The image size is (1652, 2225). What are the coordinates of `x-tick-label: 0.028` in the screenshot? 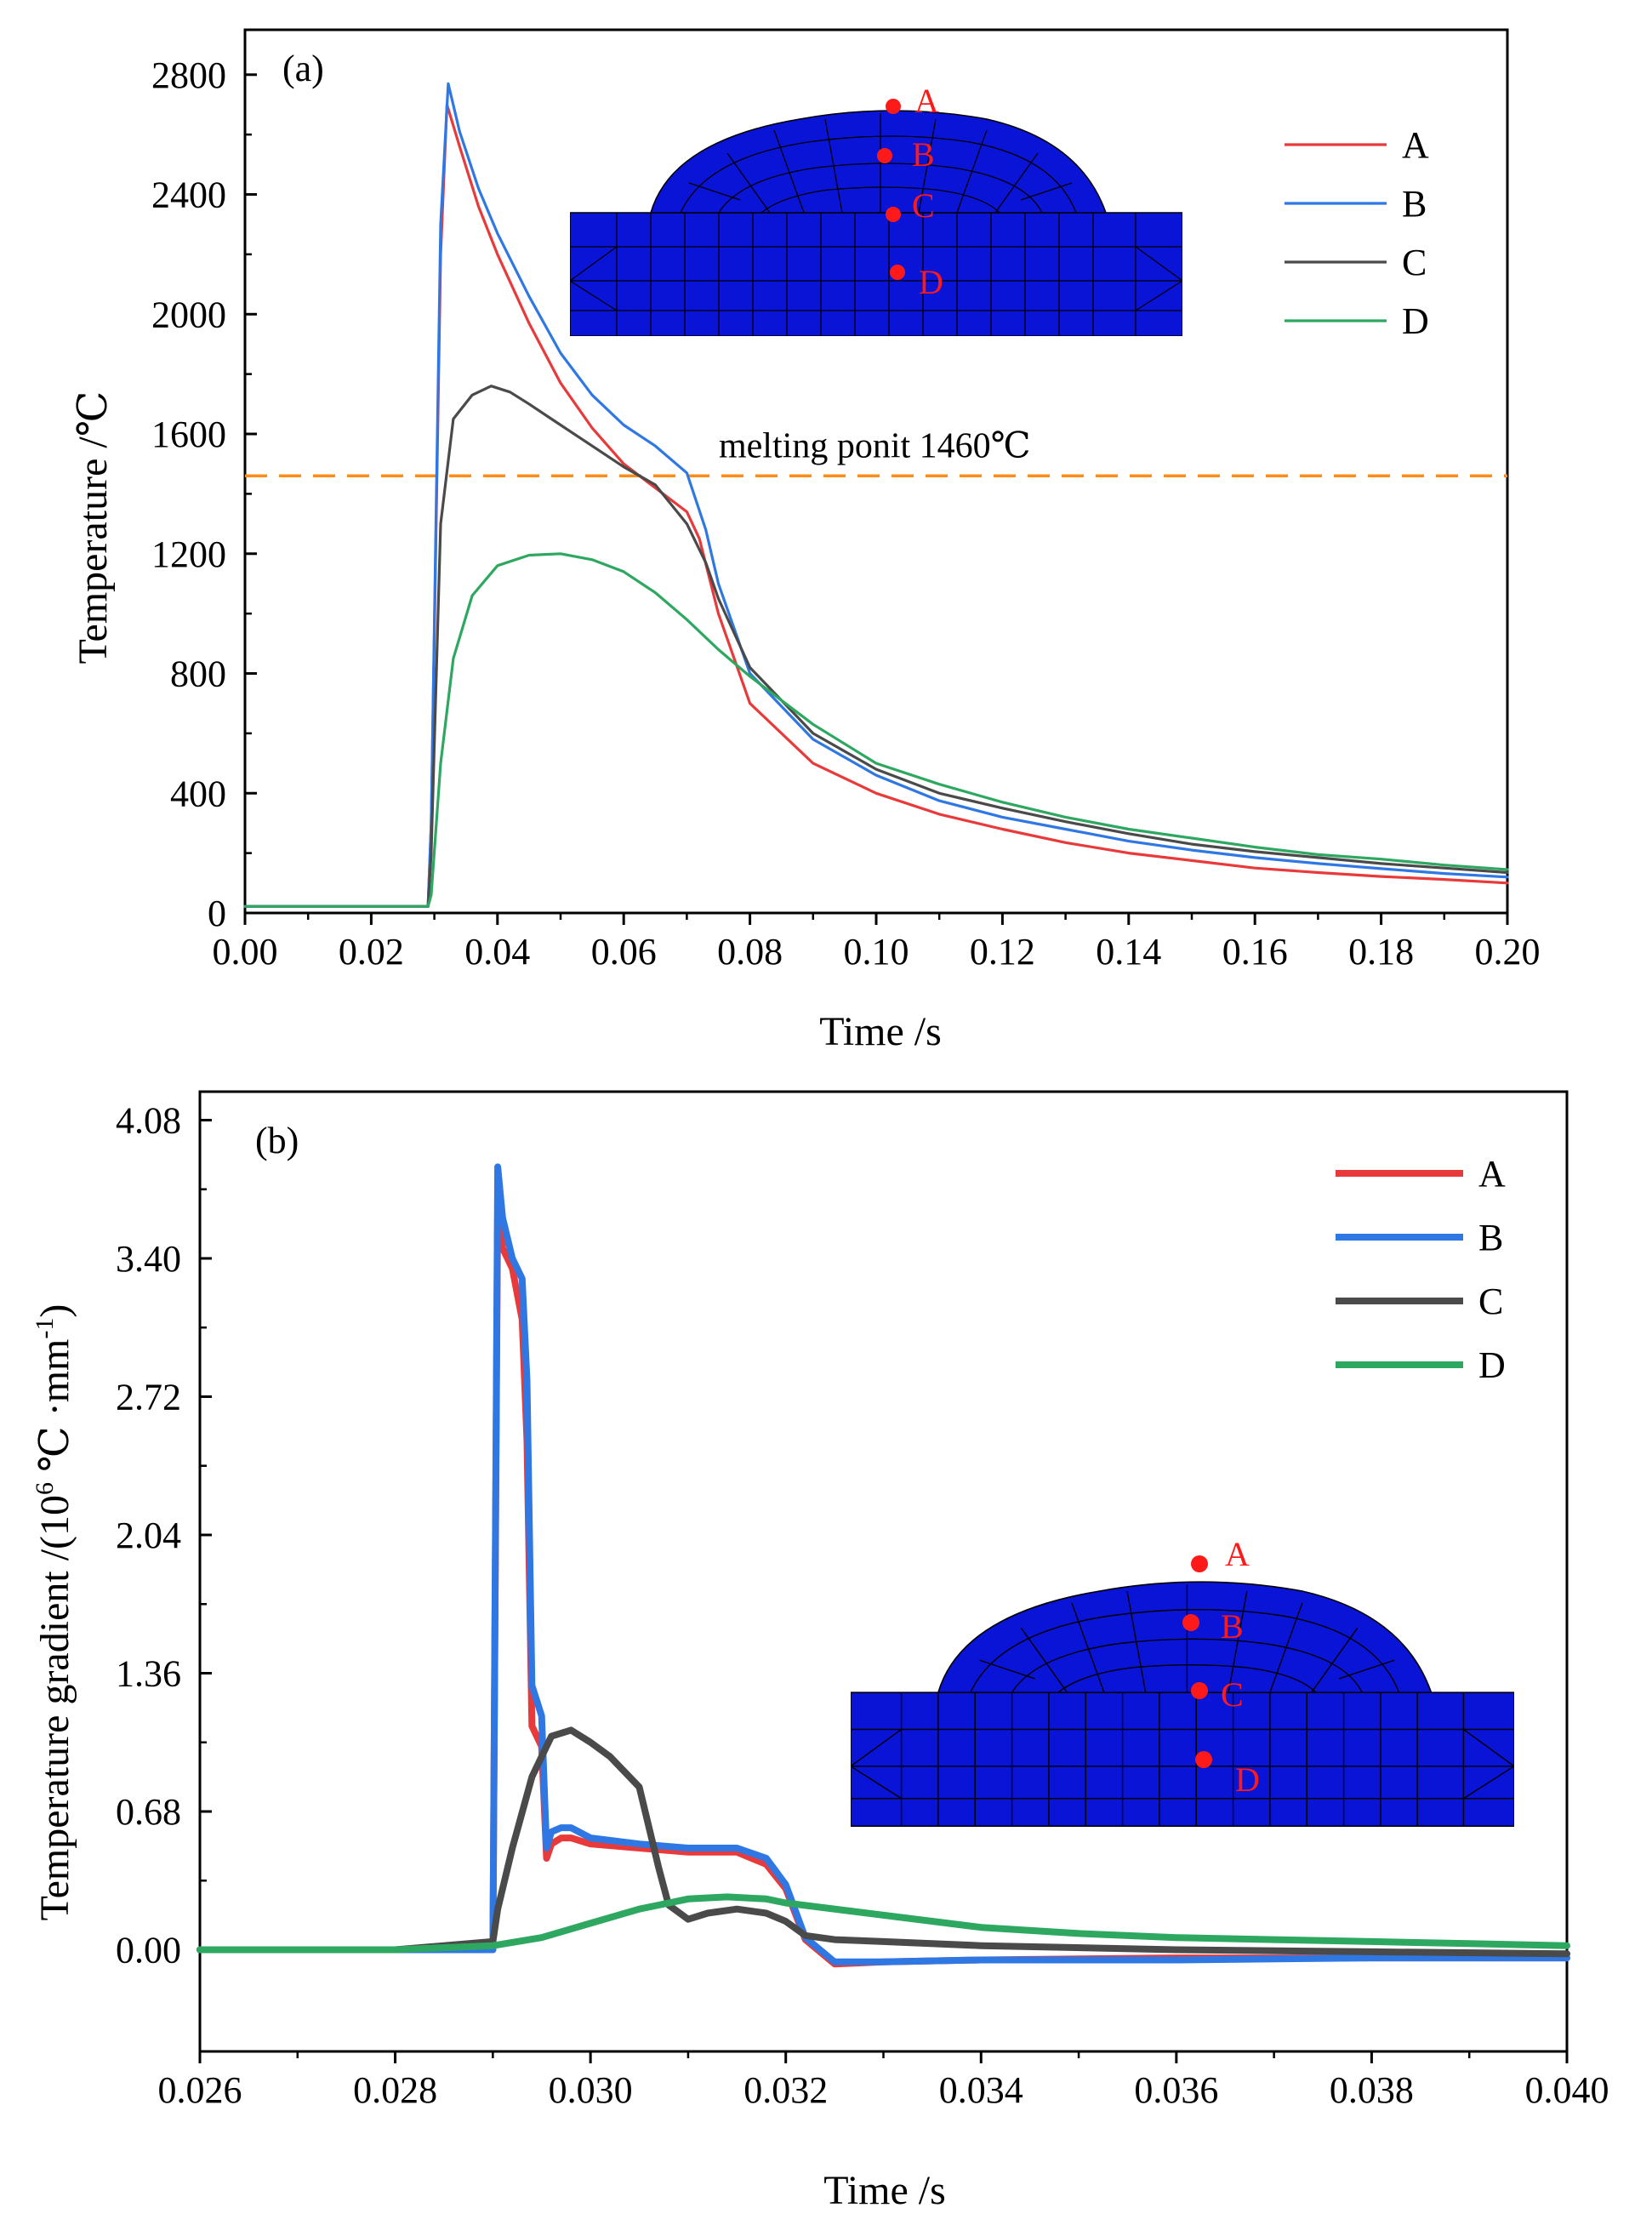 It's located at (395, 2090).